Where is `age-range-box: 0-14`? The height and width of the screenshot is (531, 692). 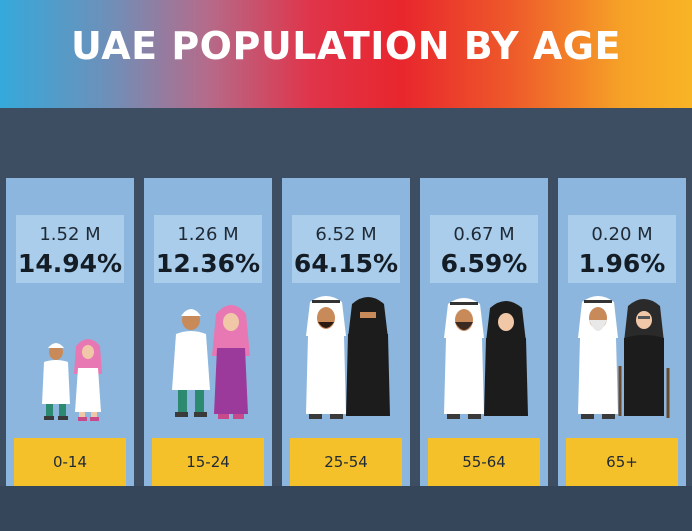
age-range-box: 0-14 is located at coordinates (70, 462).